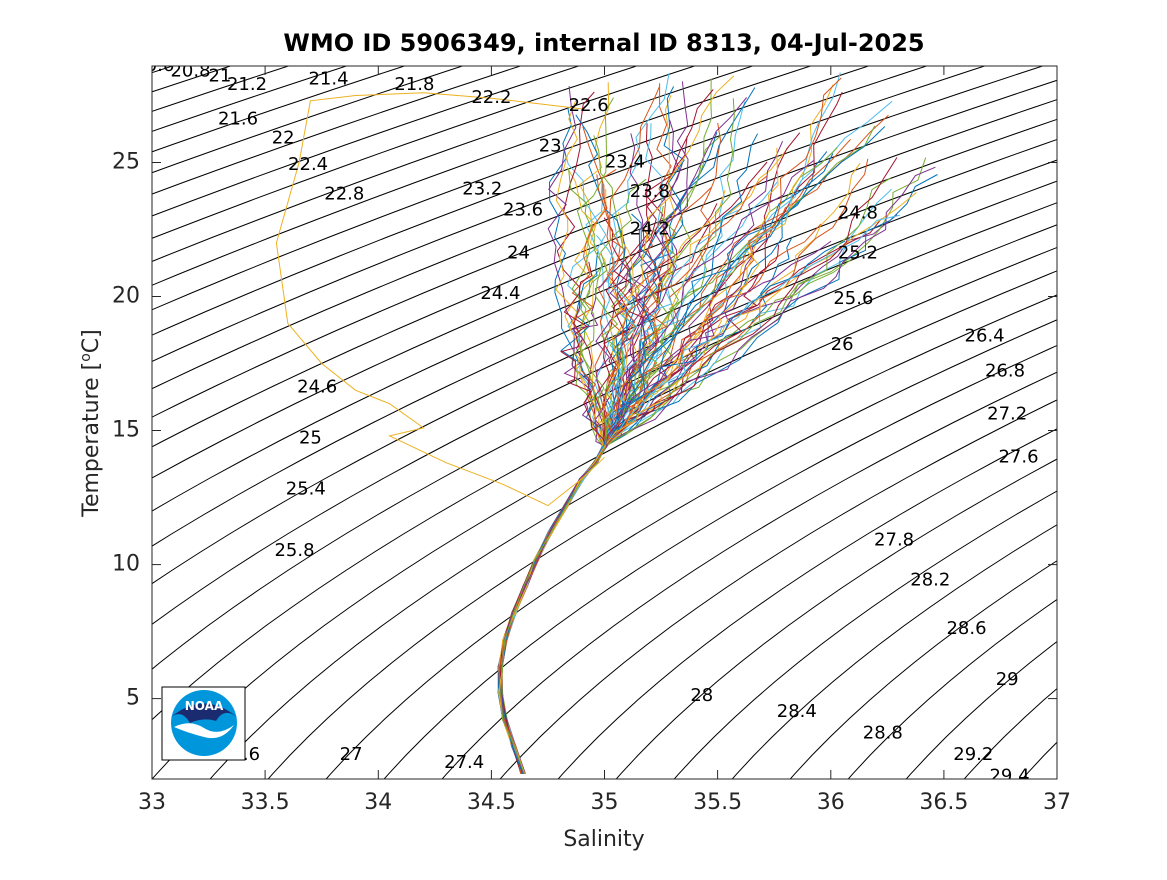 Image resolution: width=1167 pixels, height=880 pixels. Describe the element at coordinates (126, 564) in the screenshot. I see `y-tick-label: 10` at that location.